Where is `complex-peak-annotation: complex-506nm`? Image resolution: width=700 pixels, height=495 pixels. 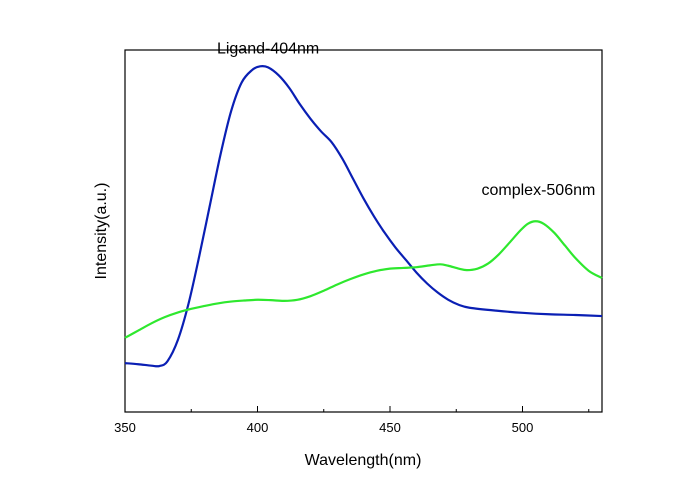
complex-peak-annotation: complex-506nm is located at coordinates (538, 190).